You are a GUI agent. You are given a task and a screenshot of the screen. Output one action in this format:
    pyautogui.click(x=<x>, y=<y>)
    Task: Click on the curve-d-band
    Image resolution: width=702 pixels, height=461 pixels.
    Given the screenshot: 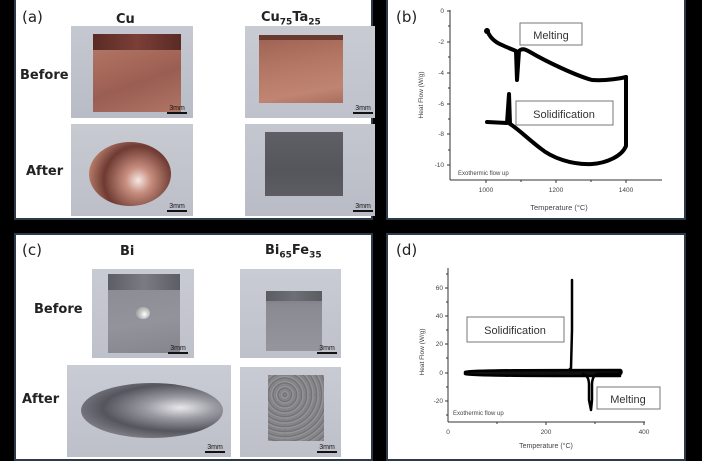 What is the action you would take?
    pyautogui.click(x=542, y=373)
    